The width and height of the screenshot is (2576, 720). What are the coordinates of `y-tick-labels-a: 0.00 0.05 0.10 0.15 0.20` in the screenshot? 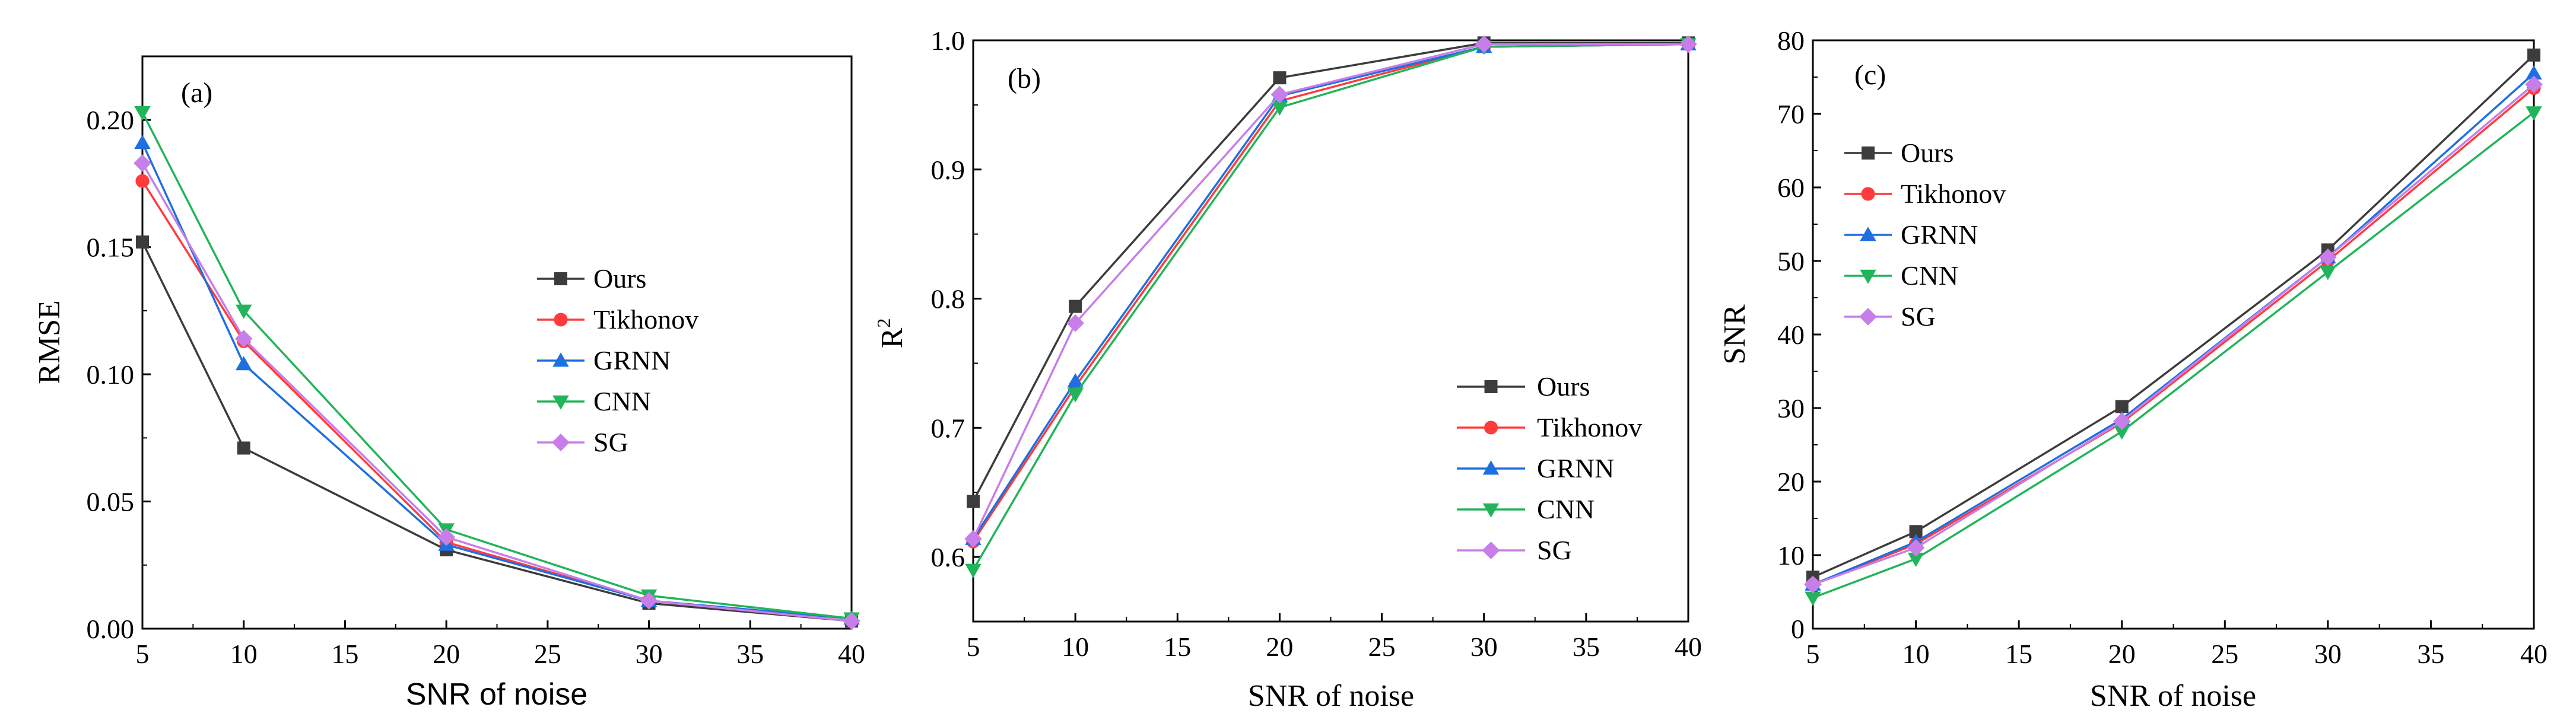 It's located at (111, 374).